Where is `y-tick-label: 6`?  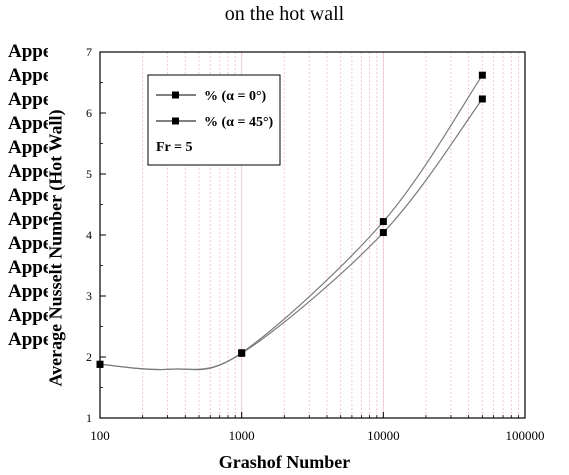 y-tick-label: 6 is located at coordinates (89, 113).